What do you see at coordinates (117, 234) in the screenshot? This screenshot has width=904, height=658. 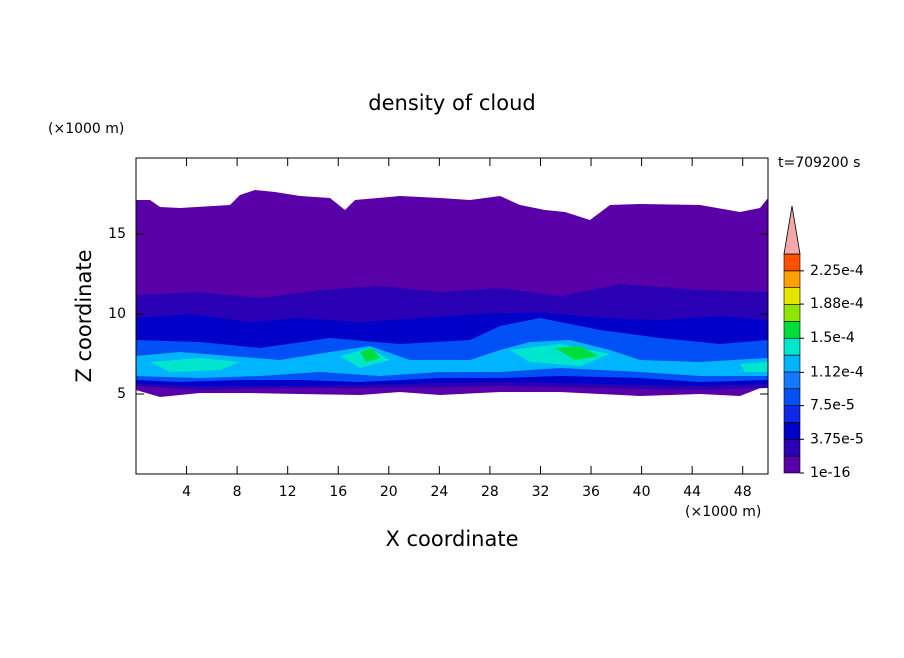 I see `y-tick-label: 15` at bounding box center [117, 234].